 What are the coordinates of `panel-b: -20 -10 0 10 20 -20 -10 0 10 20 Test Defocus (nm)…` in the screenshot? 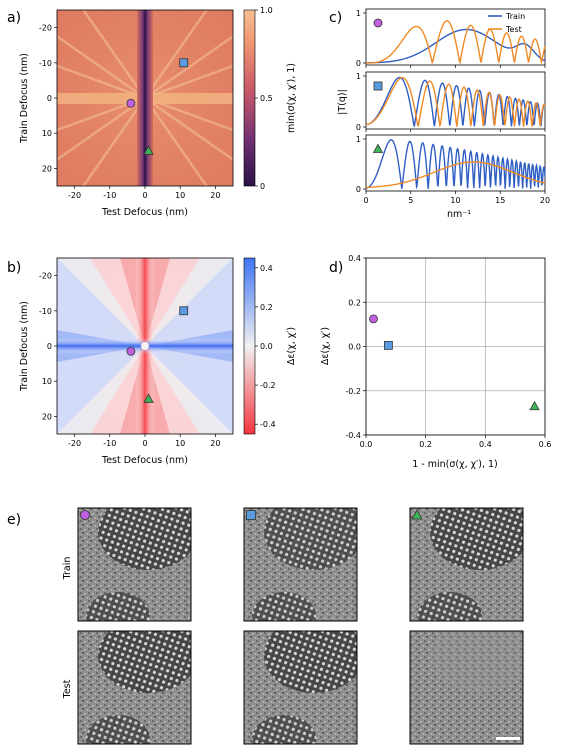 It's located at (152, 361).